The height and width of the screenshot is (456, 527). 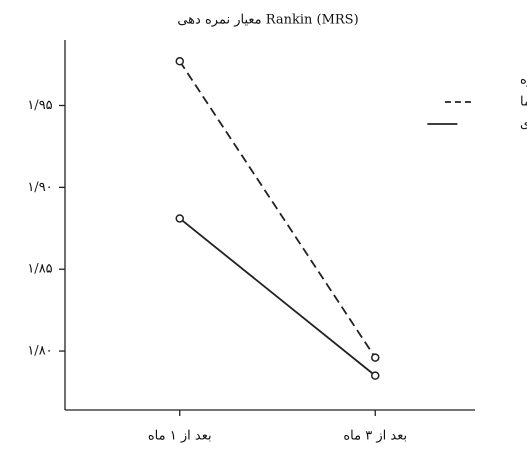 What do you see at coordinates (39, 351) in the screenshot?
I see `y-tick-label: ۱/۸۰` at bounding box center [39, 351].